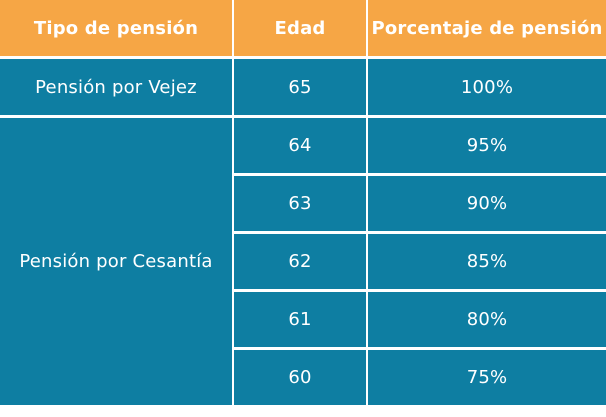 Image resolution: width=606 pixels, height=417 pixels. What do you see at coordinates (487, 261) in the screenshot?
I see `percent-cell: 85%` at bounding box center [487, 261].